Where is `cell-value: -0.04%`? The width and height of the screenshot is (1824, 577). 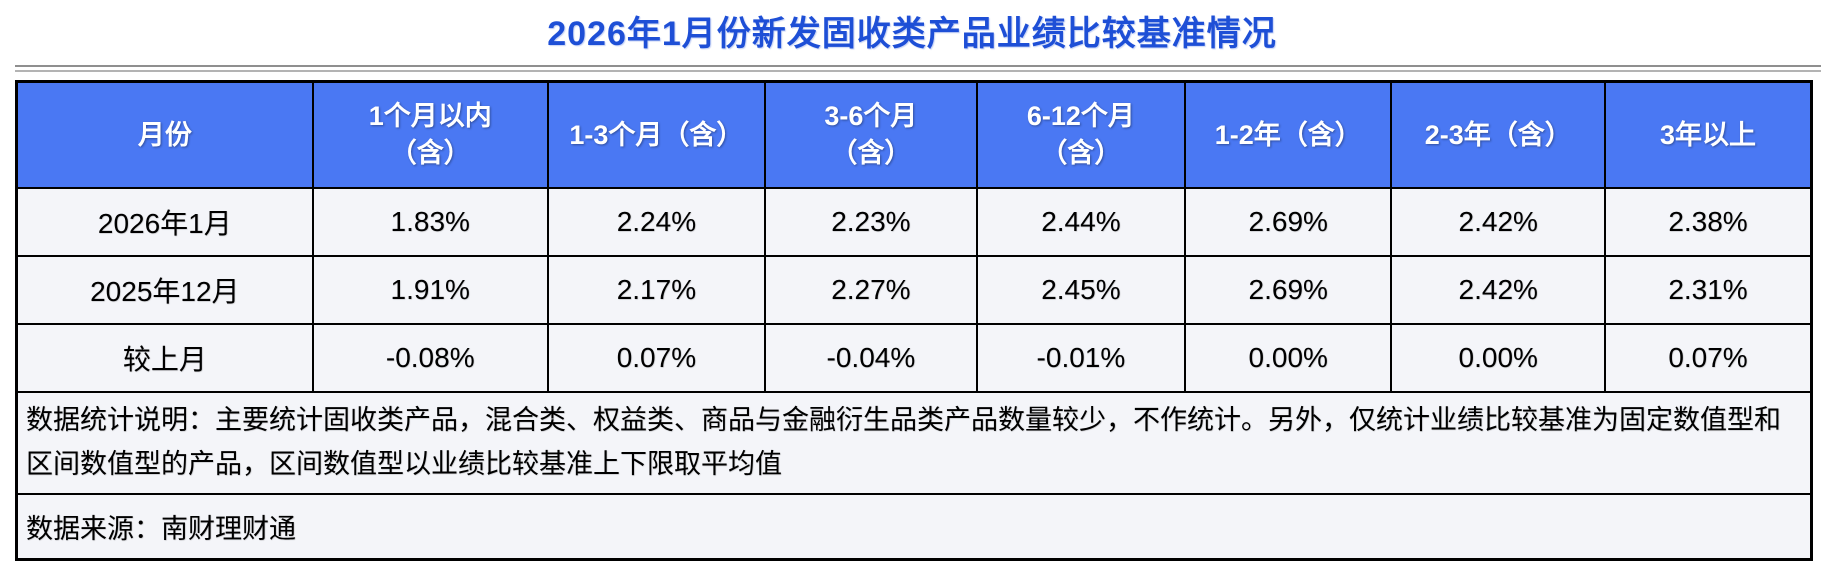 cell-value: -0.04% is located at coordinates (871, 357).